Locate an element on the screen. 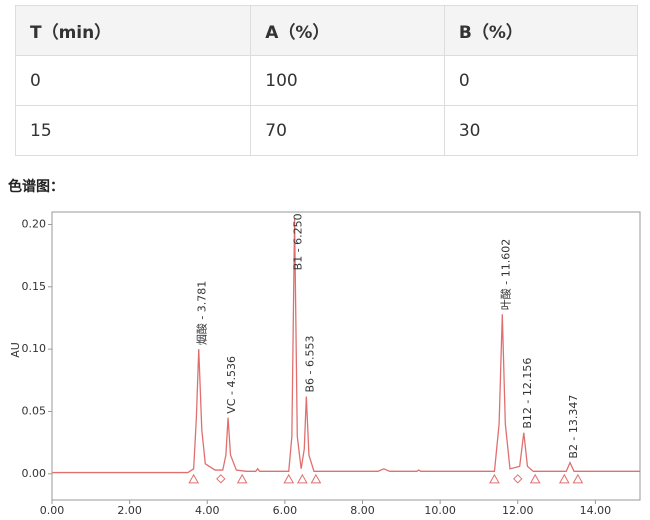 Image resolution: width=650 pixels, height=520 pixels. x-tick-label: 6.00 is located at coordinates (285, 510).